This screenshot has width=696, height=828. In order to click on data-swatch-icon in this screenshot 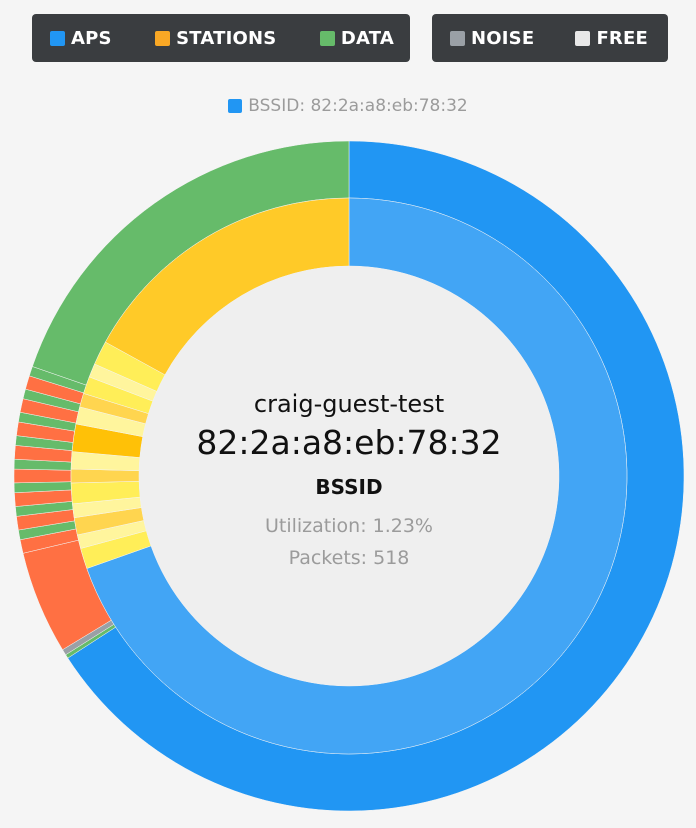, I will do `click(327, 38)`.